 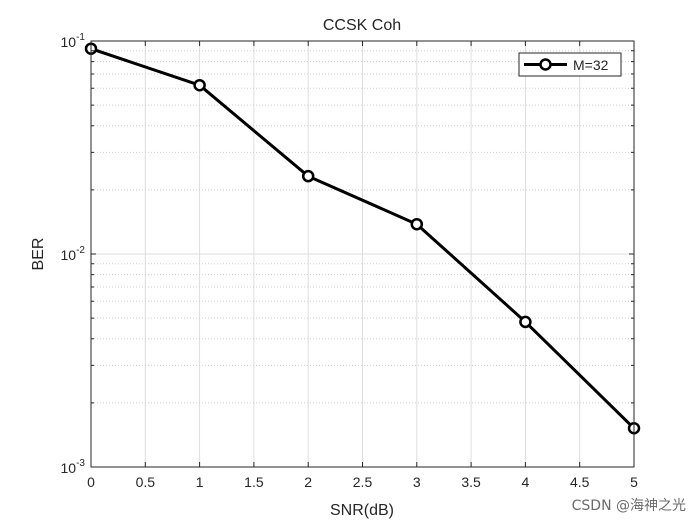 What do you see at coordinates (362, 510) in the screenshot?
I see `x-axis-label: SNR(dB)` at bounding box center [362, 510].